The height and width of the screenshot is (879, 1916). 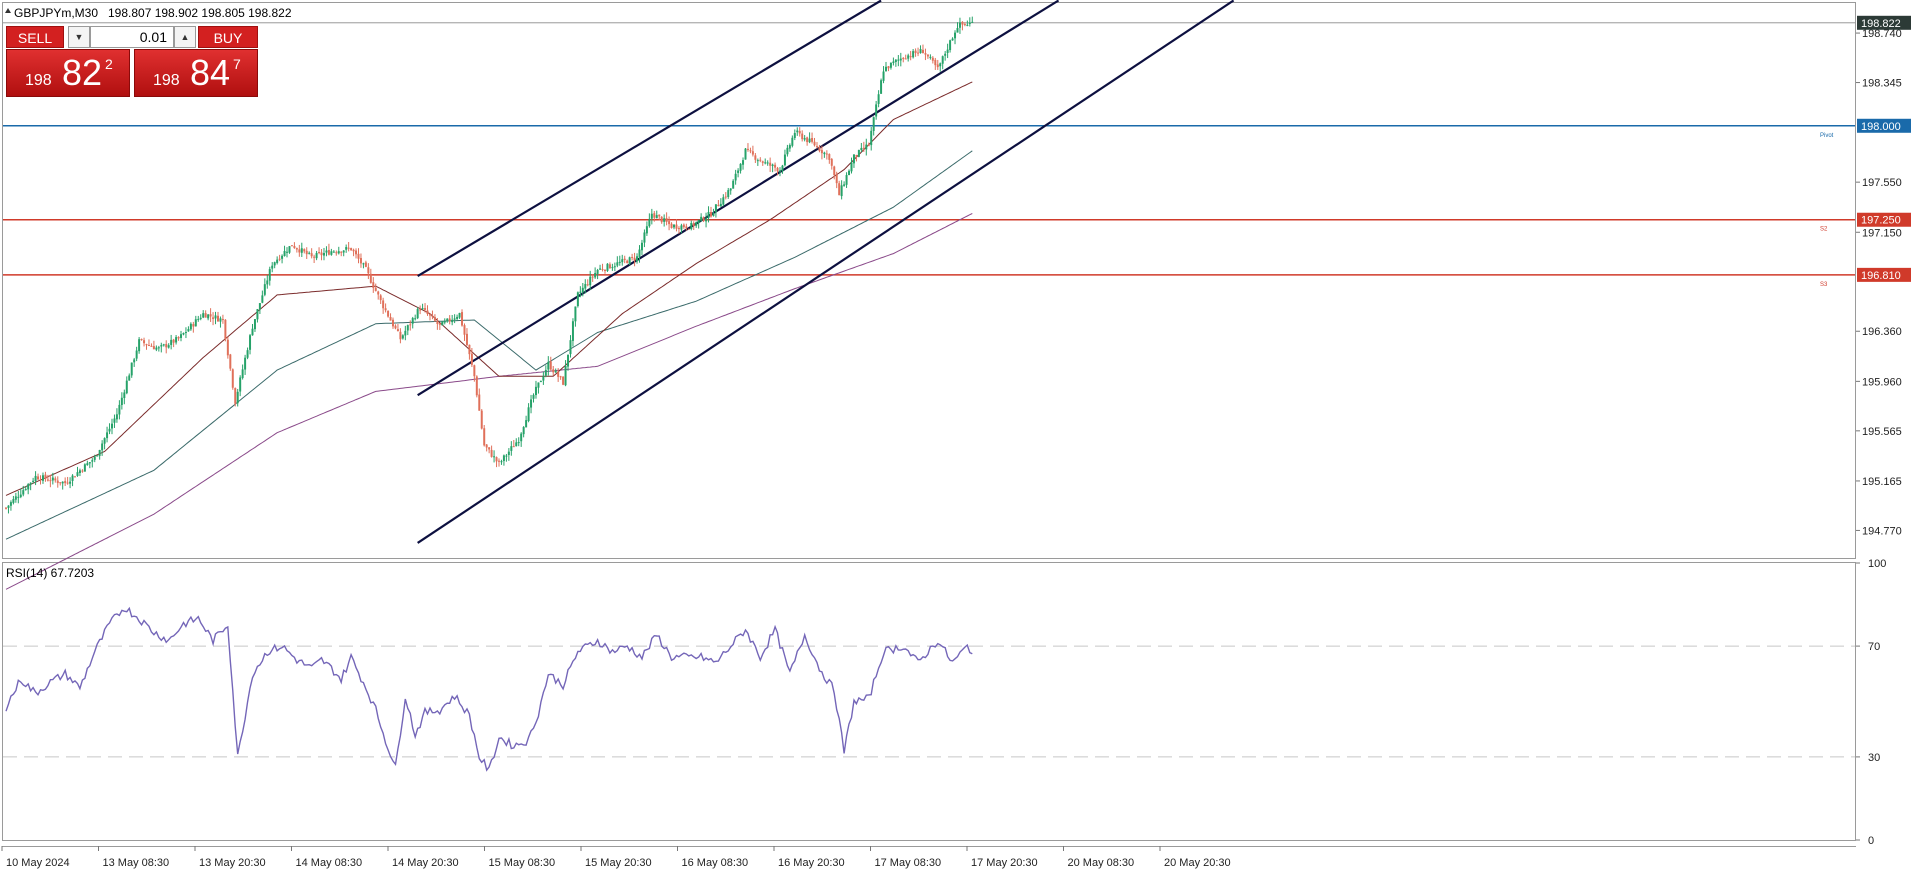 What do you see at coordinates (35, 37) in the screenshot?
I see `sell-button: SELL` at bounding box center [35, 37].